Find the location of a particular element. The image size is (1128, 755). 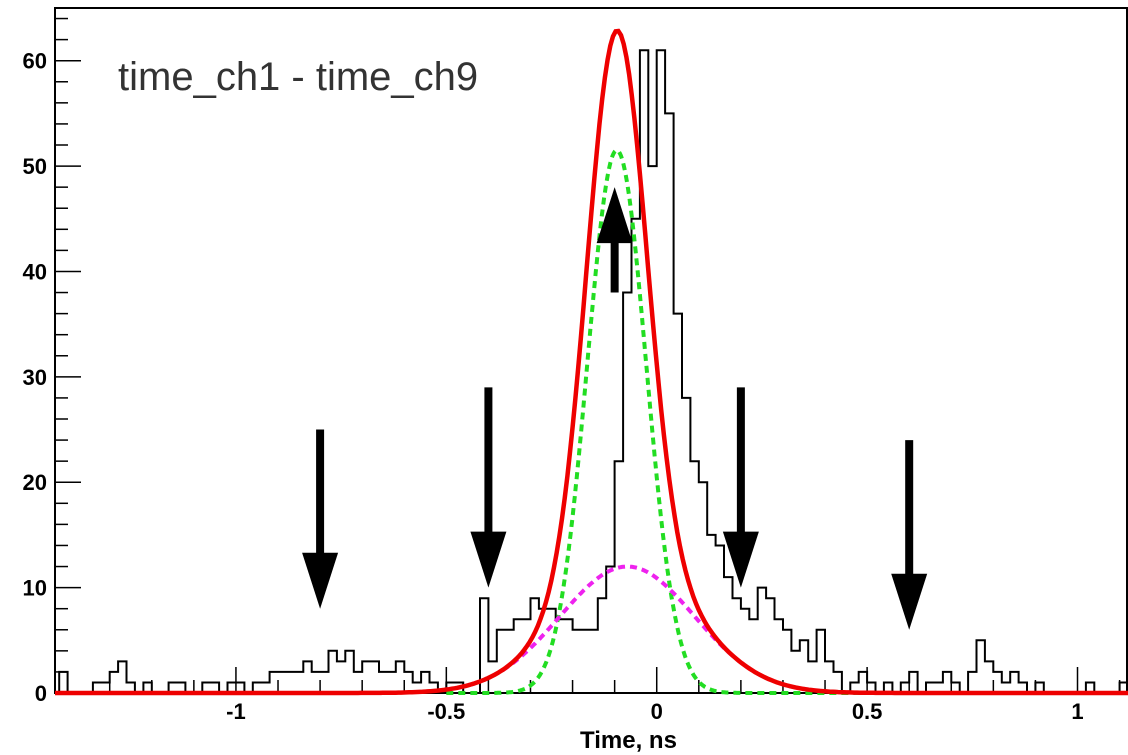

y-tick-label: 30 is located at coordinates (35, 377).